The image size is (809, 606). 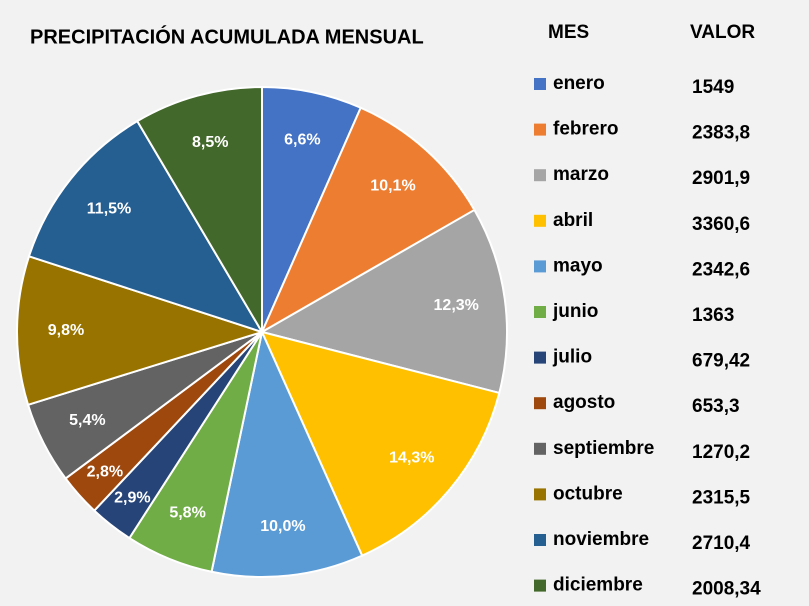 I want to click on data-label: 2,9%, so click(x=132, y=497).